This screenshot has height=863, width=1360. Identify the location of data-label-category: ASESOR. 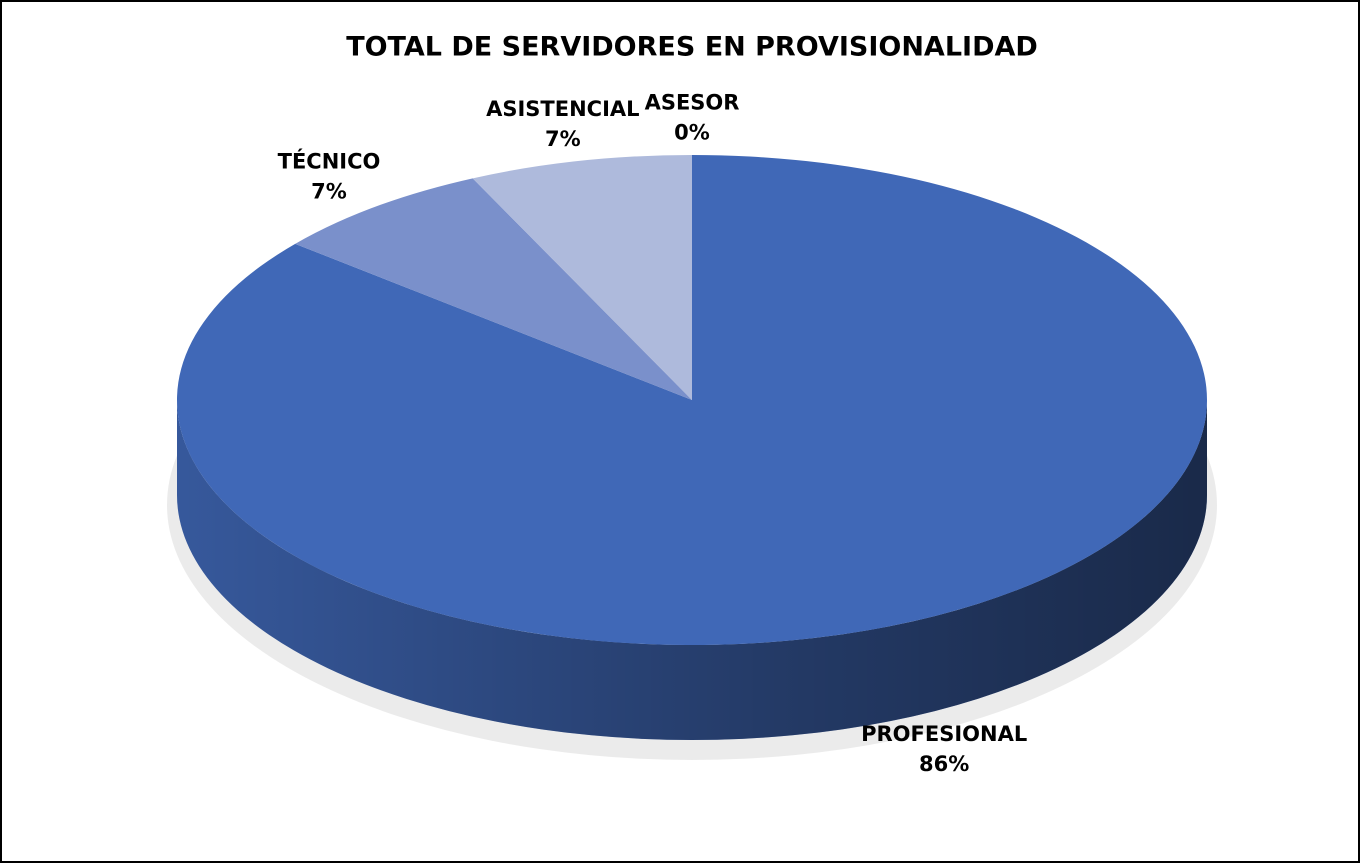
(692, 102).